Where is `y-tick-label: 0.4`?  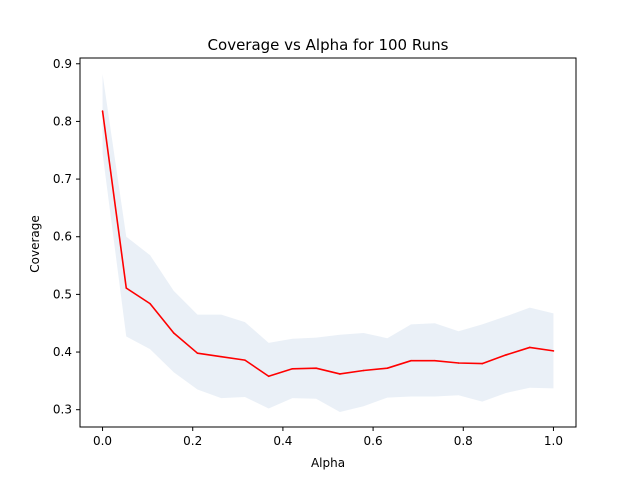
y-tick-label: 0.4 is located at coordinates (62, 352).